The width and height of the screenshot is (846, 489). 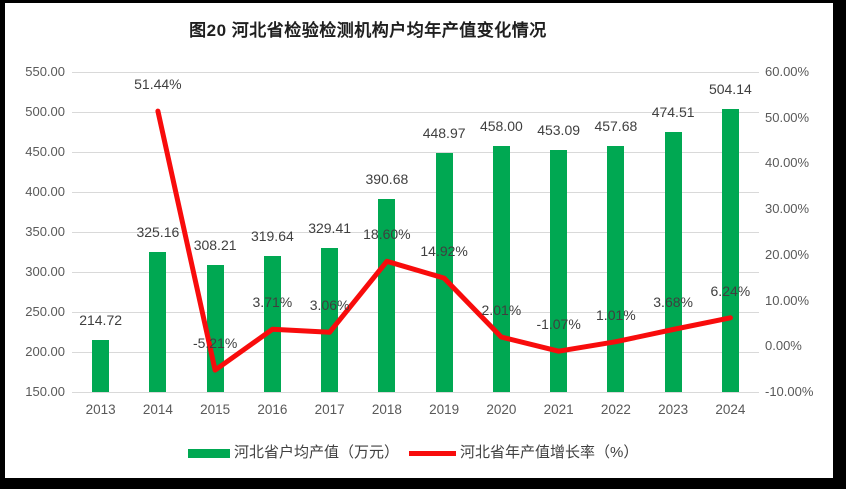 What do you see at coordinates (45, 351) in the screenshot?
I see `y-axis-left-tick-label: 200.00` at bounding box center [45, 351].